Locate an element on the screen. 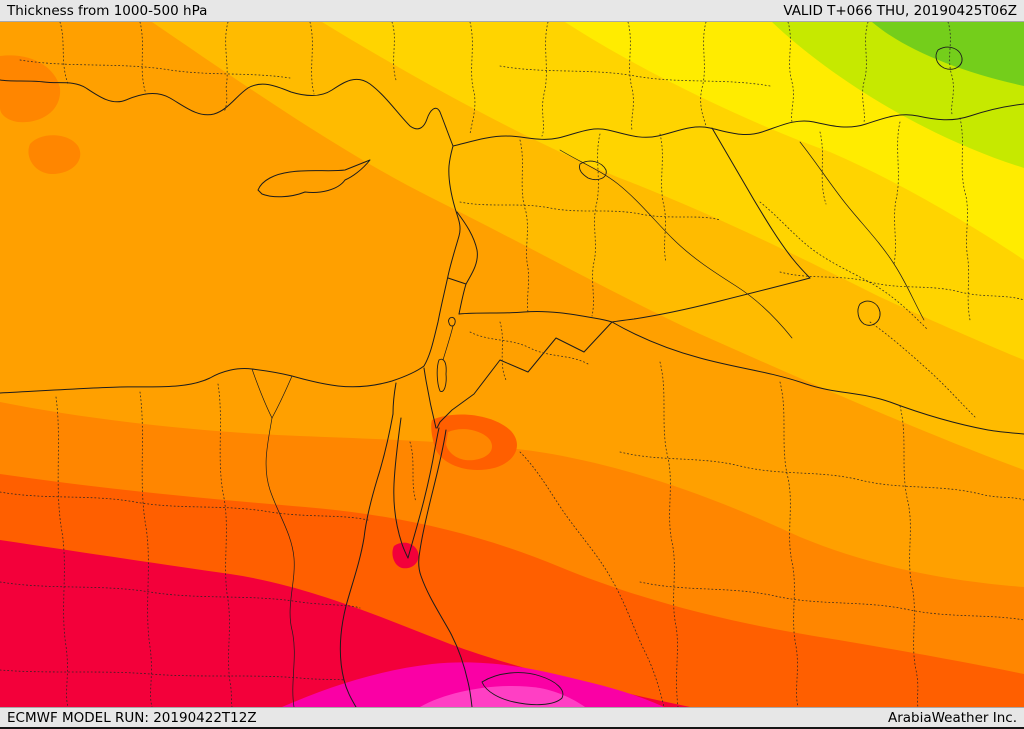 The height and width of the screenshot is (729, 1024). contour-band-pink is located at coordinates (502, 696).